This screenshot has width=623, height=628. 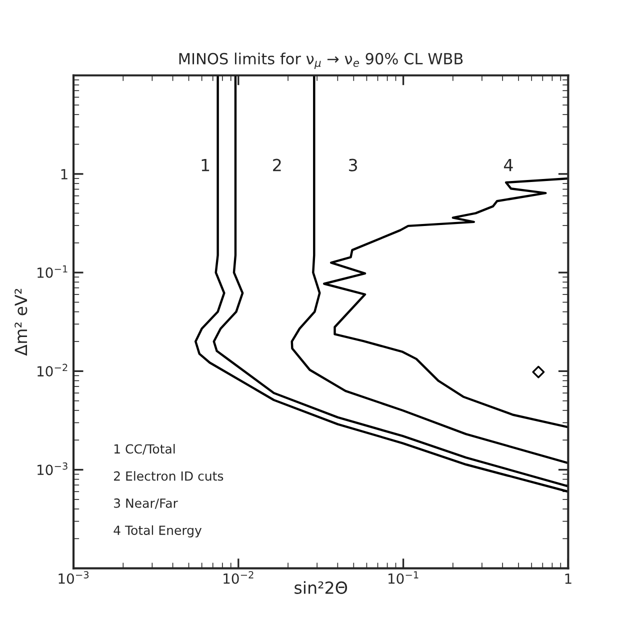 What do you see at coordinates (169, 476) in the screenshot?
I see `annotation: 2 Electron ID cuts` at bounding box center [169, 476].